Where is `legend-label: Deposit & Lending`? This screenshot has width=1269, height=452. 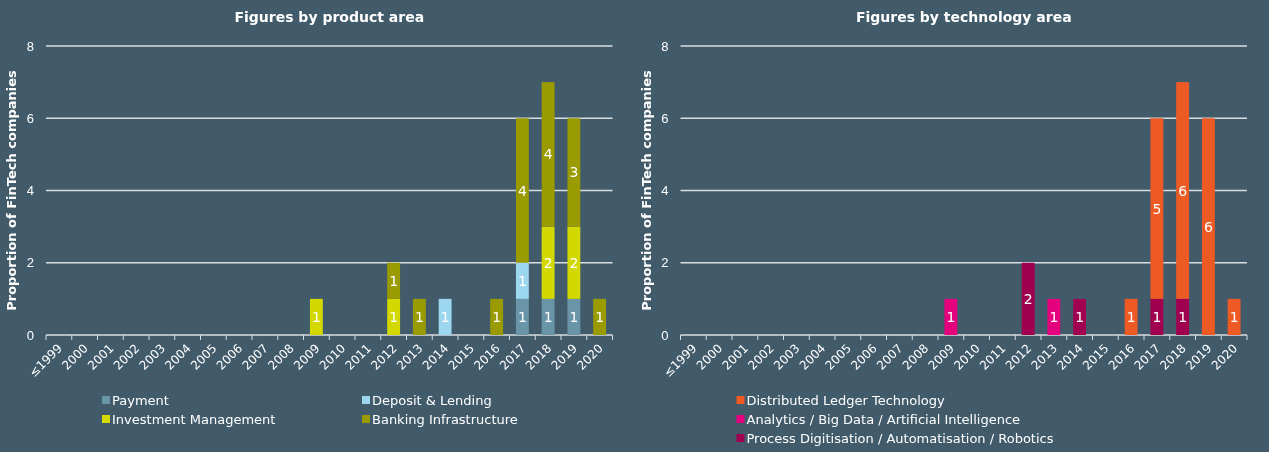
legend-label: Deposit & Lending is located at coordinates (432, 400).